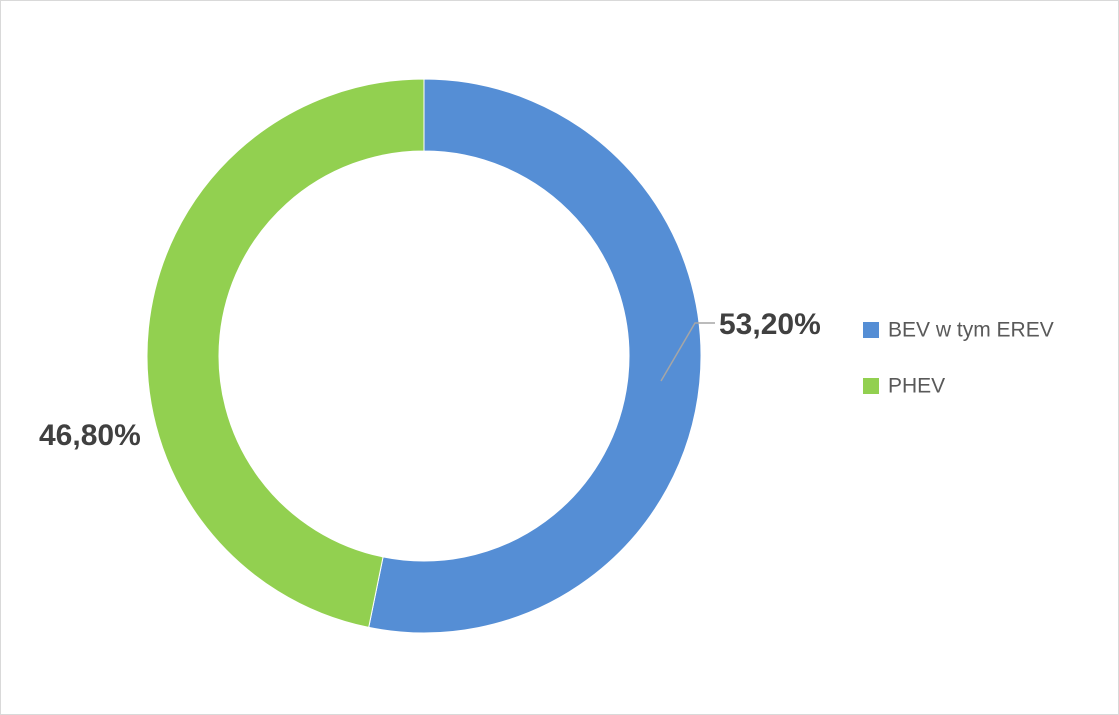 This screenshot has width=1119, height=715. What do you see at coordinates (90, 435) in the screenshot?
I see `value-label: 46,80%` at bounding box center [90, 435].